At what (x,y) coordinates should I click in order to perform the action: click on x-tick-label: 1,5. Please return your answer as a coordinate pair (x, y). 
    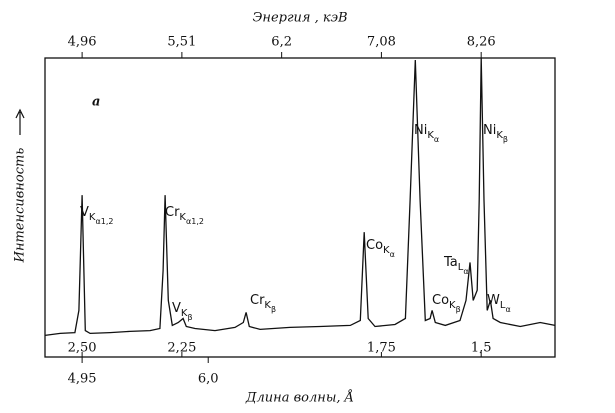
    Looking at the image, I should click on (481, 348).